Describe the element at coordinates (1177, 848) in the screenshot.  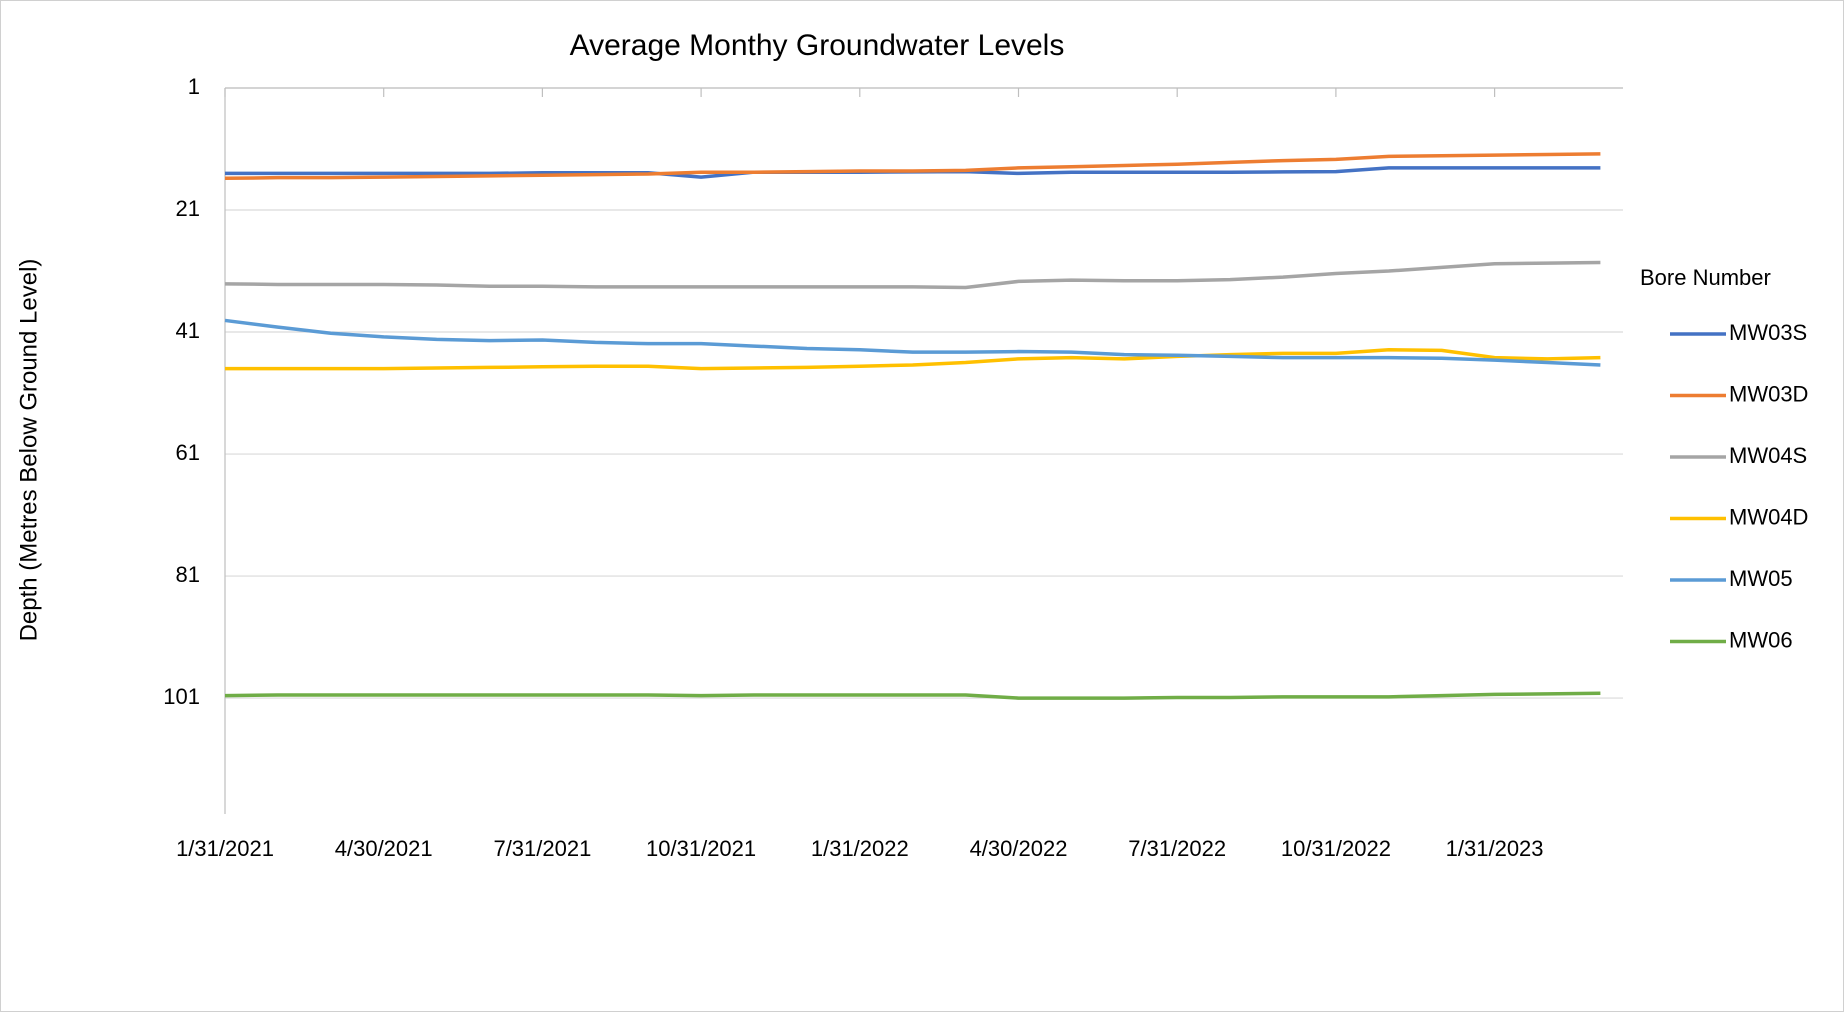
I see `x-tick-label: 7/31/2022` at that location.